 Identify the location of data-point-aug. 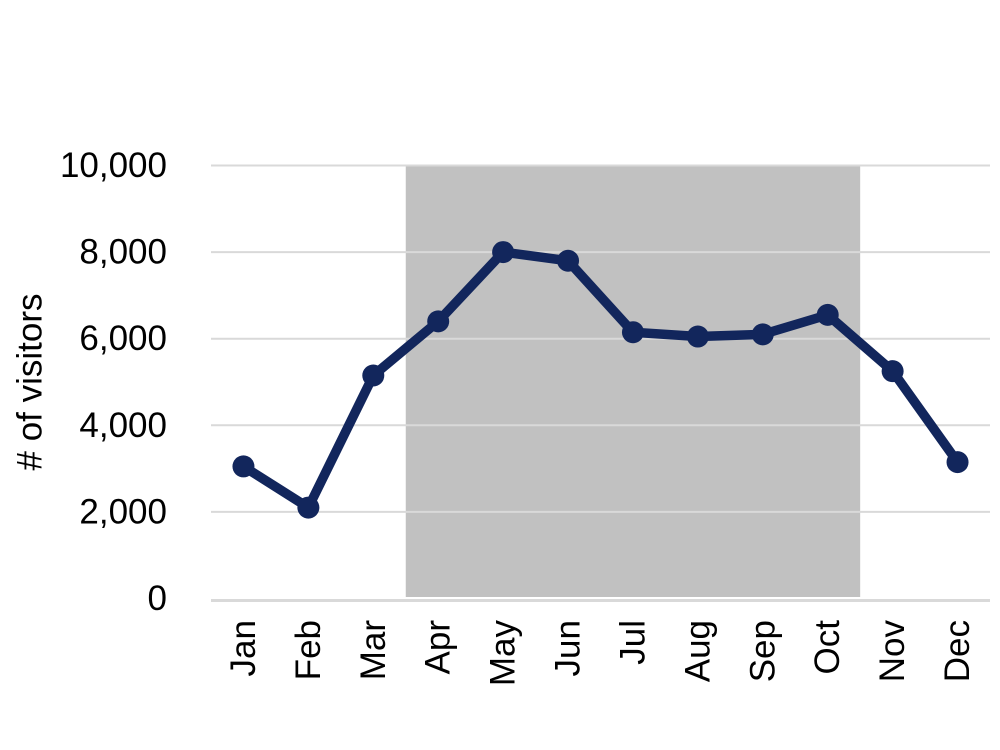
(697, 336).